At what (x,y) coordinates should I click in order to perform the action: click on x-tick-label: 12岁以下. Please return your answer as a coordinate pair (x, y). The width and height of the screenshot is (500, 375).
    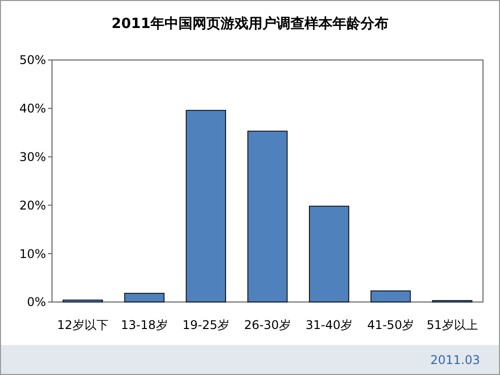
    Looking at the image, I should click on (82, 325).